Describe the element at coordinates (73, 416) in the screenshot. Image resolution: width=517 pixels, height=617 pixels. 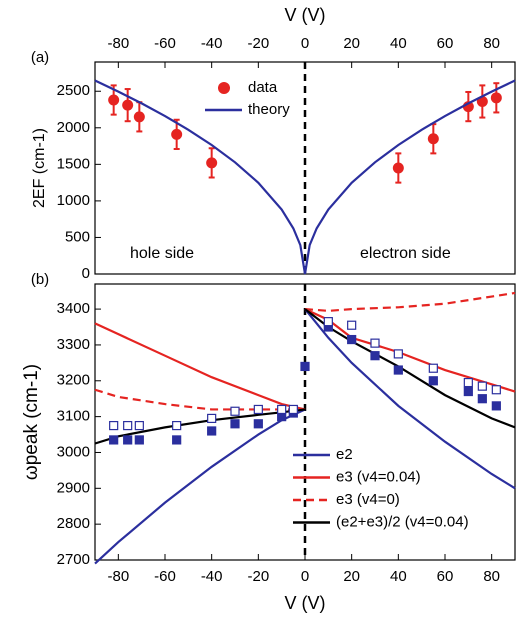
I see `y-tick-label: 3100` at that location.